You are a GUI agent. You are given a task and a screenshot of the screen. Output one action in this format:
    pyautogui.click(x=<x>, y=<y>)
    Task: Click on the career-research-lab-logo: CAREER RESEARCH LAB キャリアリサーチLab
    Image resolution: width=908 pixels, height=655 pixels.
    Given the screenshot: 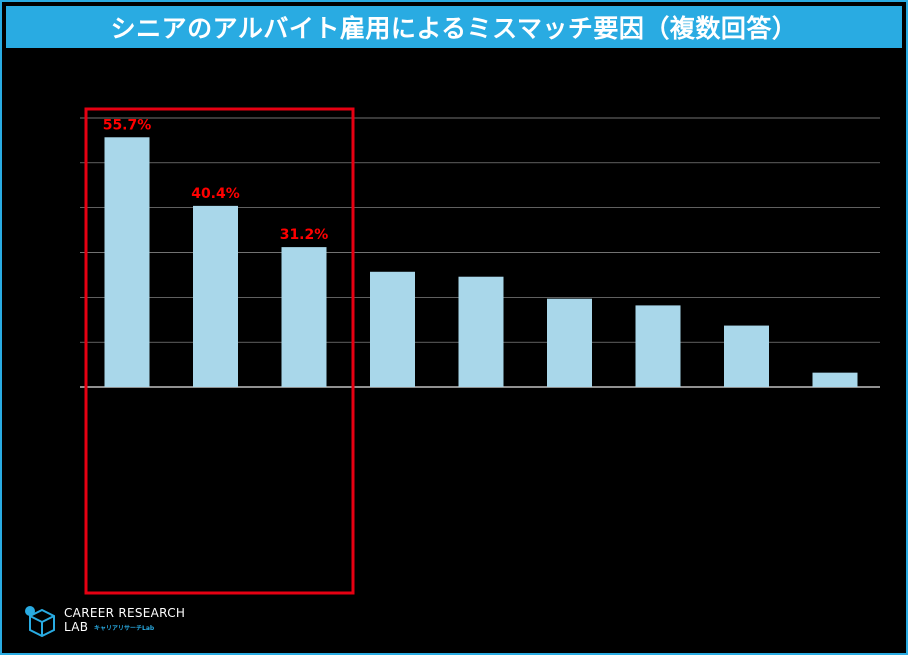 What is the action you would take?
    pyautogui.click(x=112, y=620)
    